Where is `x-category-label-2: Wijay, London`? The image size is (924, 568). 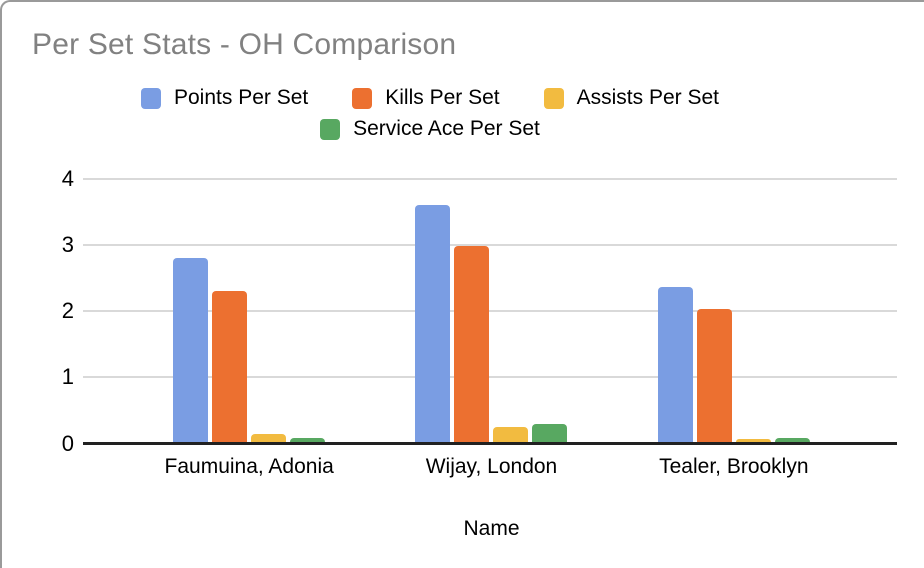
x-category-label-2: Wijay, London is located at coordinates (491, 466).